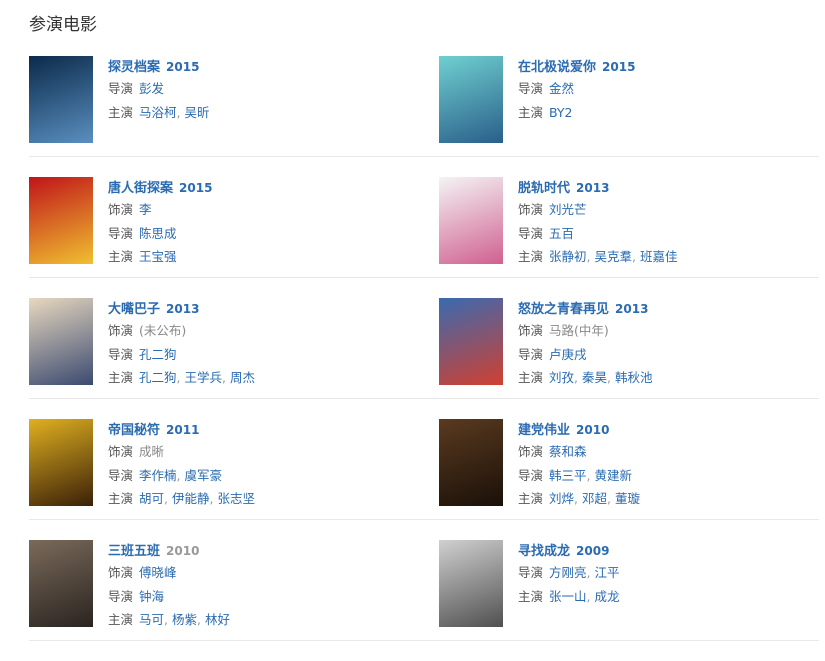  What do you see at coordinates (169, 600) in the screenshot?
I see `role-row: 导演 钟海` at bounding box center [169, 600].